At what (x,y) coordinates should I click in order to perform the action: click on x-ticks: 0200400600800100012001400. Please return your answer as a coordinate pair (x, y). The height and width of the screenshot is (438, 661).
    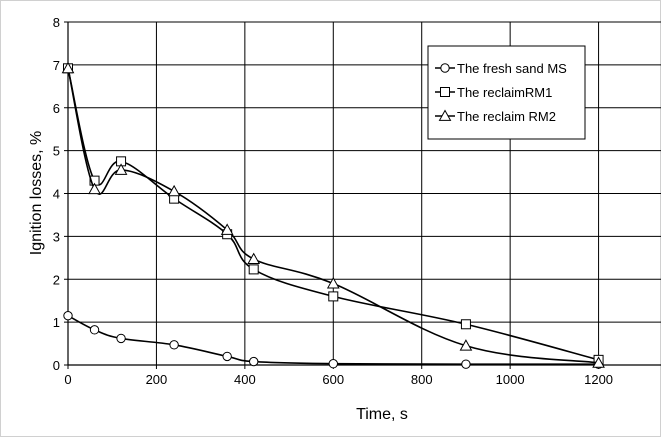
    Looking at the image, I should click on (338, 376).